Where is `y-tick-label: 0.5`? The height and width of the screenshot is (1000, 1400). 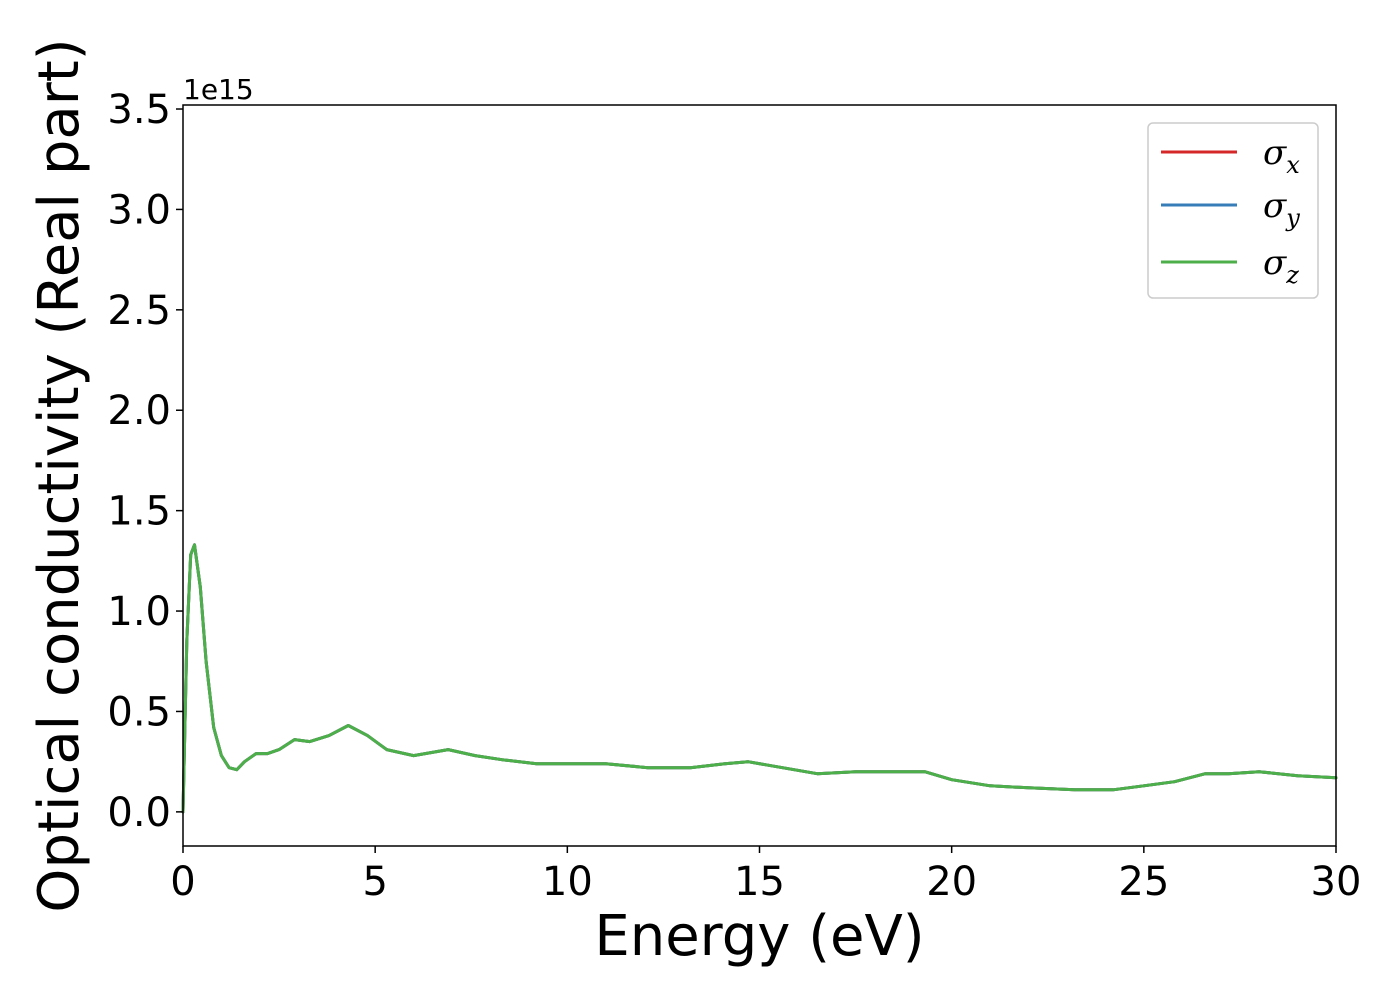
y-tick-label: 0.5 is located at coordinates (139, 712).